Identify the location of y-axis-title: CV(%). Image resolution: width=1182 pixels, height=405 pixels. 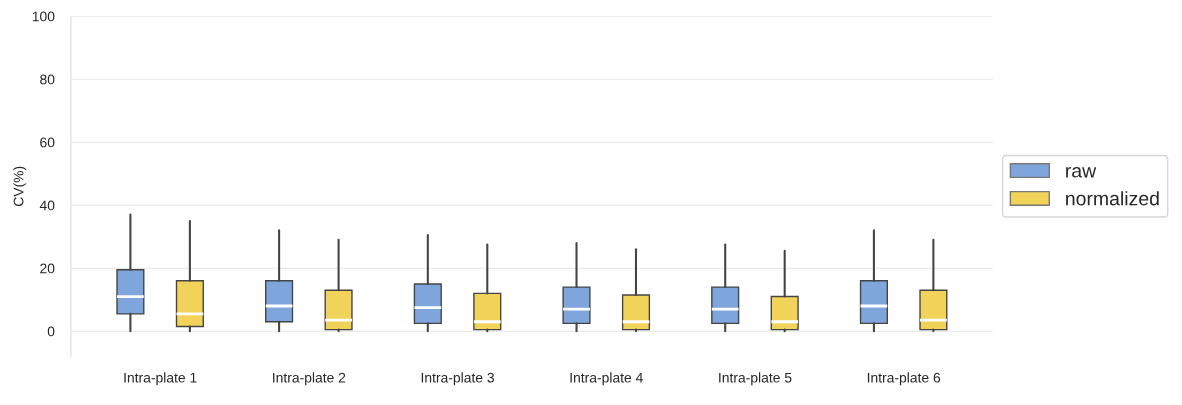
(20, 186).